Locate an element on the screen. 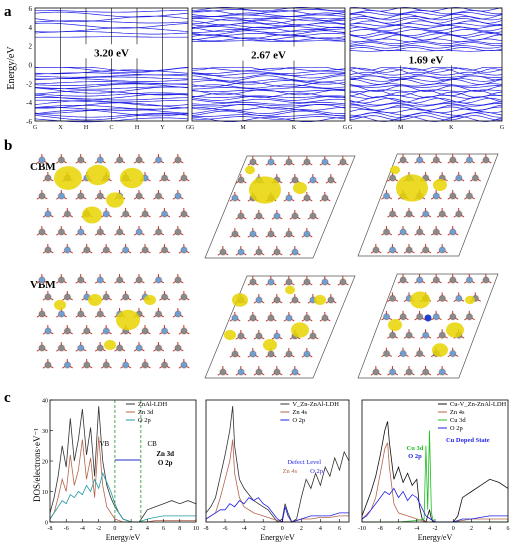 The height and width of the screenshot is (555, 517). x-tick-label: 8 is located at coordinates (179, 529).